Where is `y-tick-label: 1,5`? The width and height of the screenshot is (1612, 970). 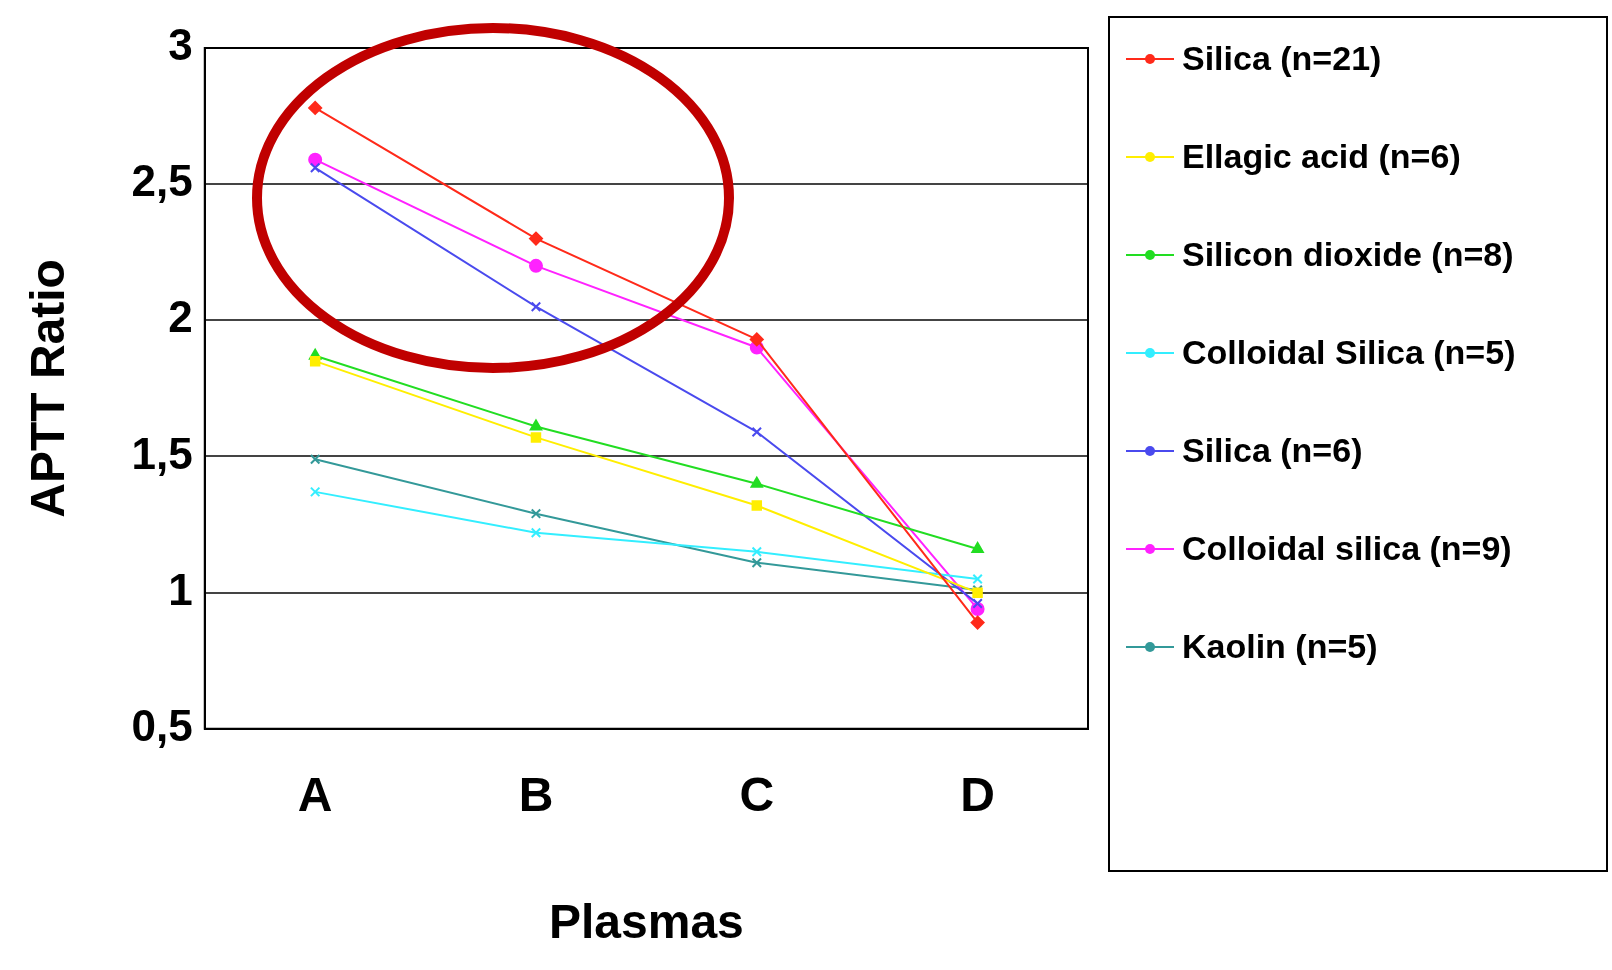
y-tick-label: 1,5 is located at coordinates (162, 453).